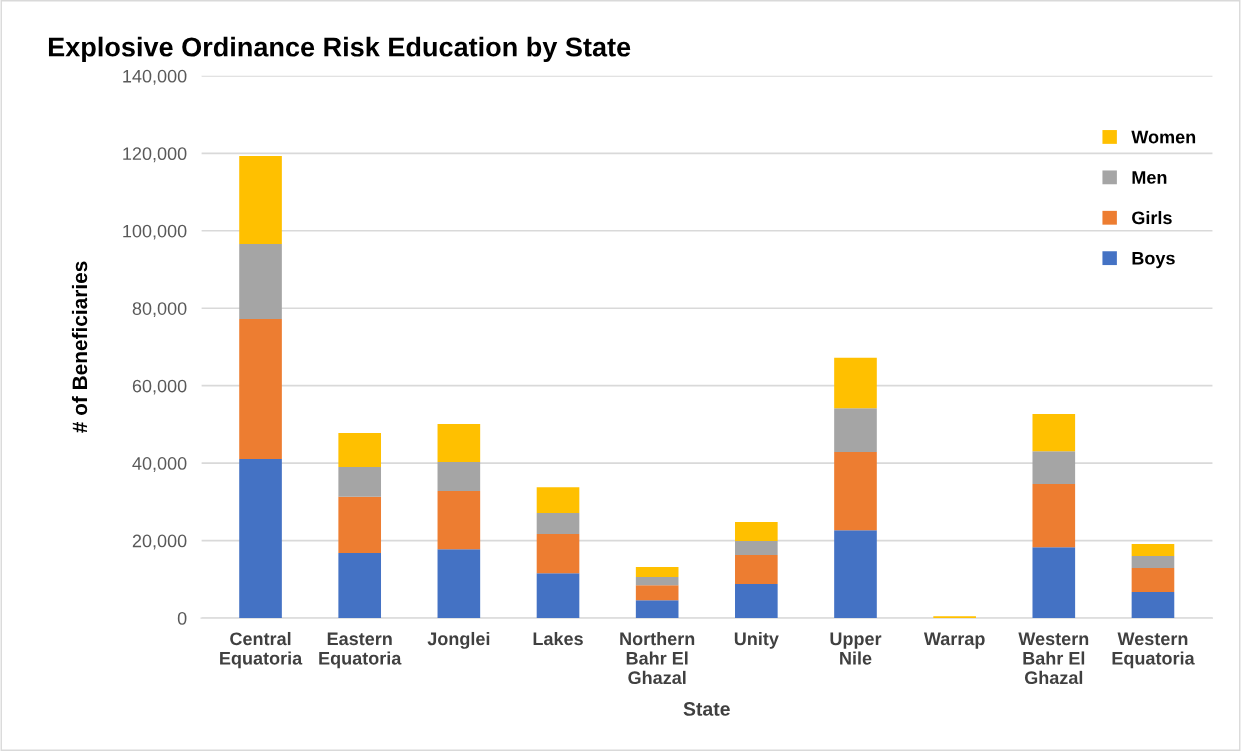 The height and width of the screenshot is (751, 1241). Describe the element at coordinates (856, 648) in the screenshot. I see `x-tick-label: Upper Nile` at that location.